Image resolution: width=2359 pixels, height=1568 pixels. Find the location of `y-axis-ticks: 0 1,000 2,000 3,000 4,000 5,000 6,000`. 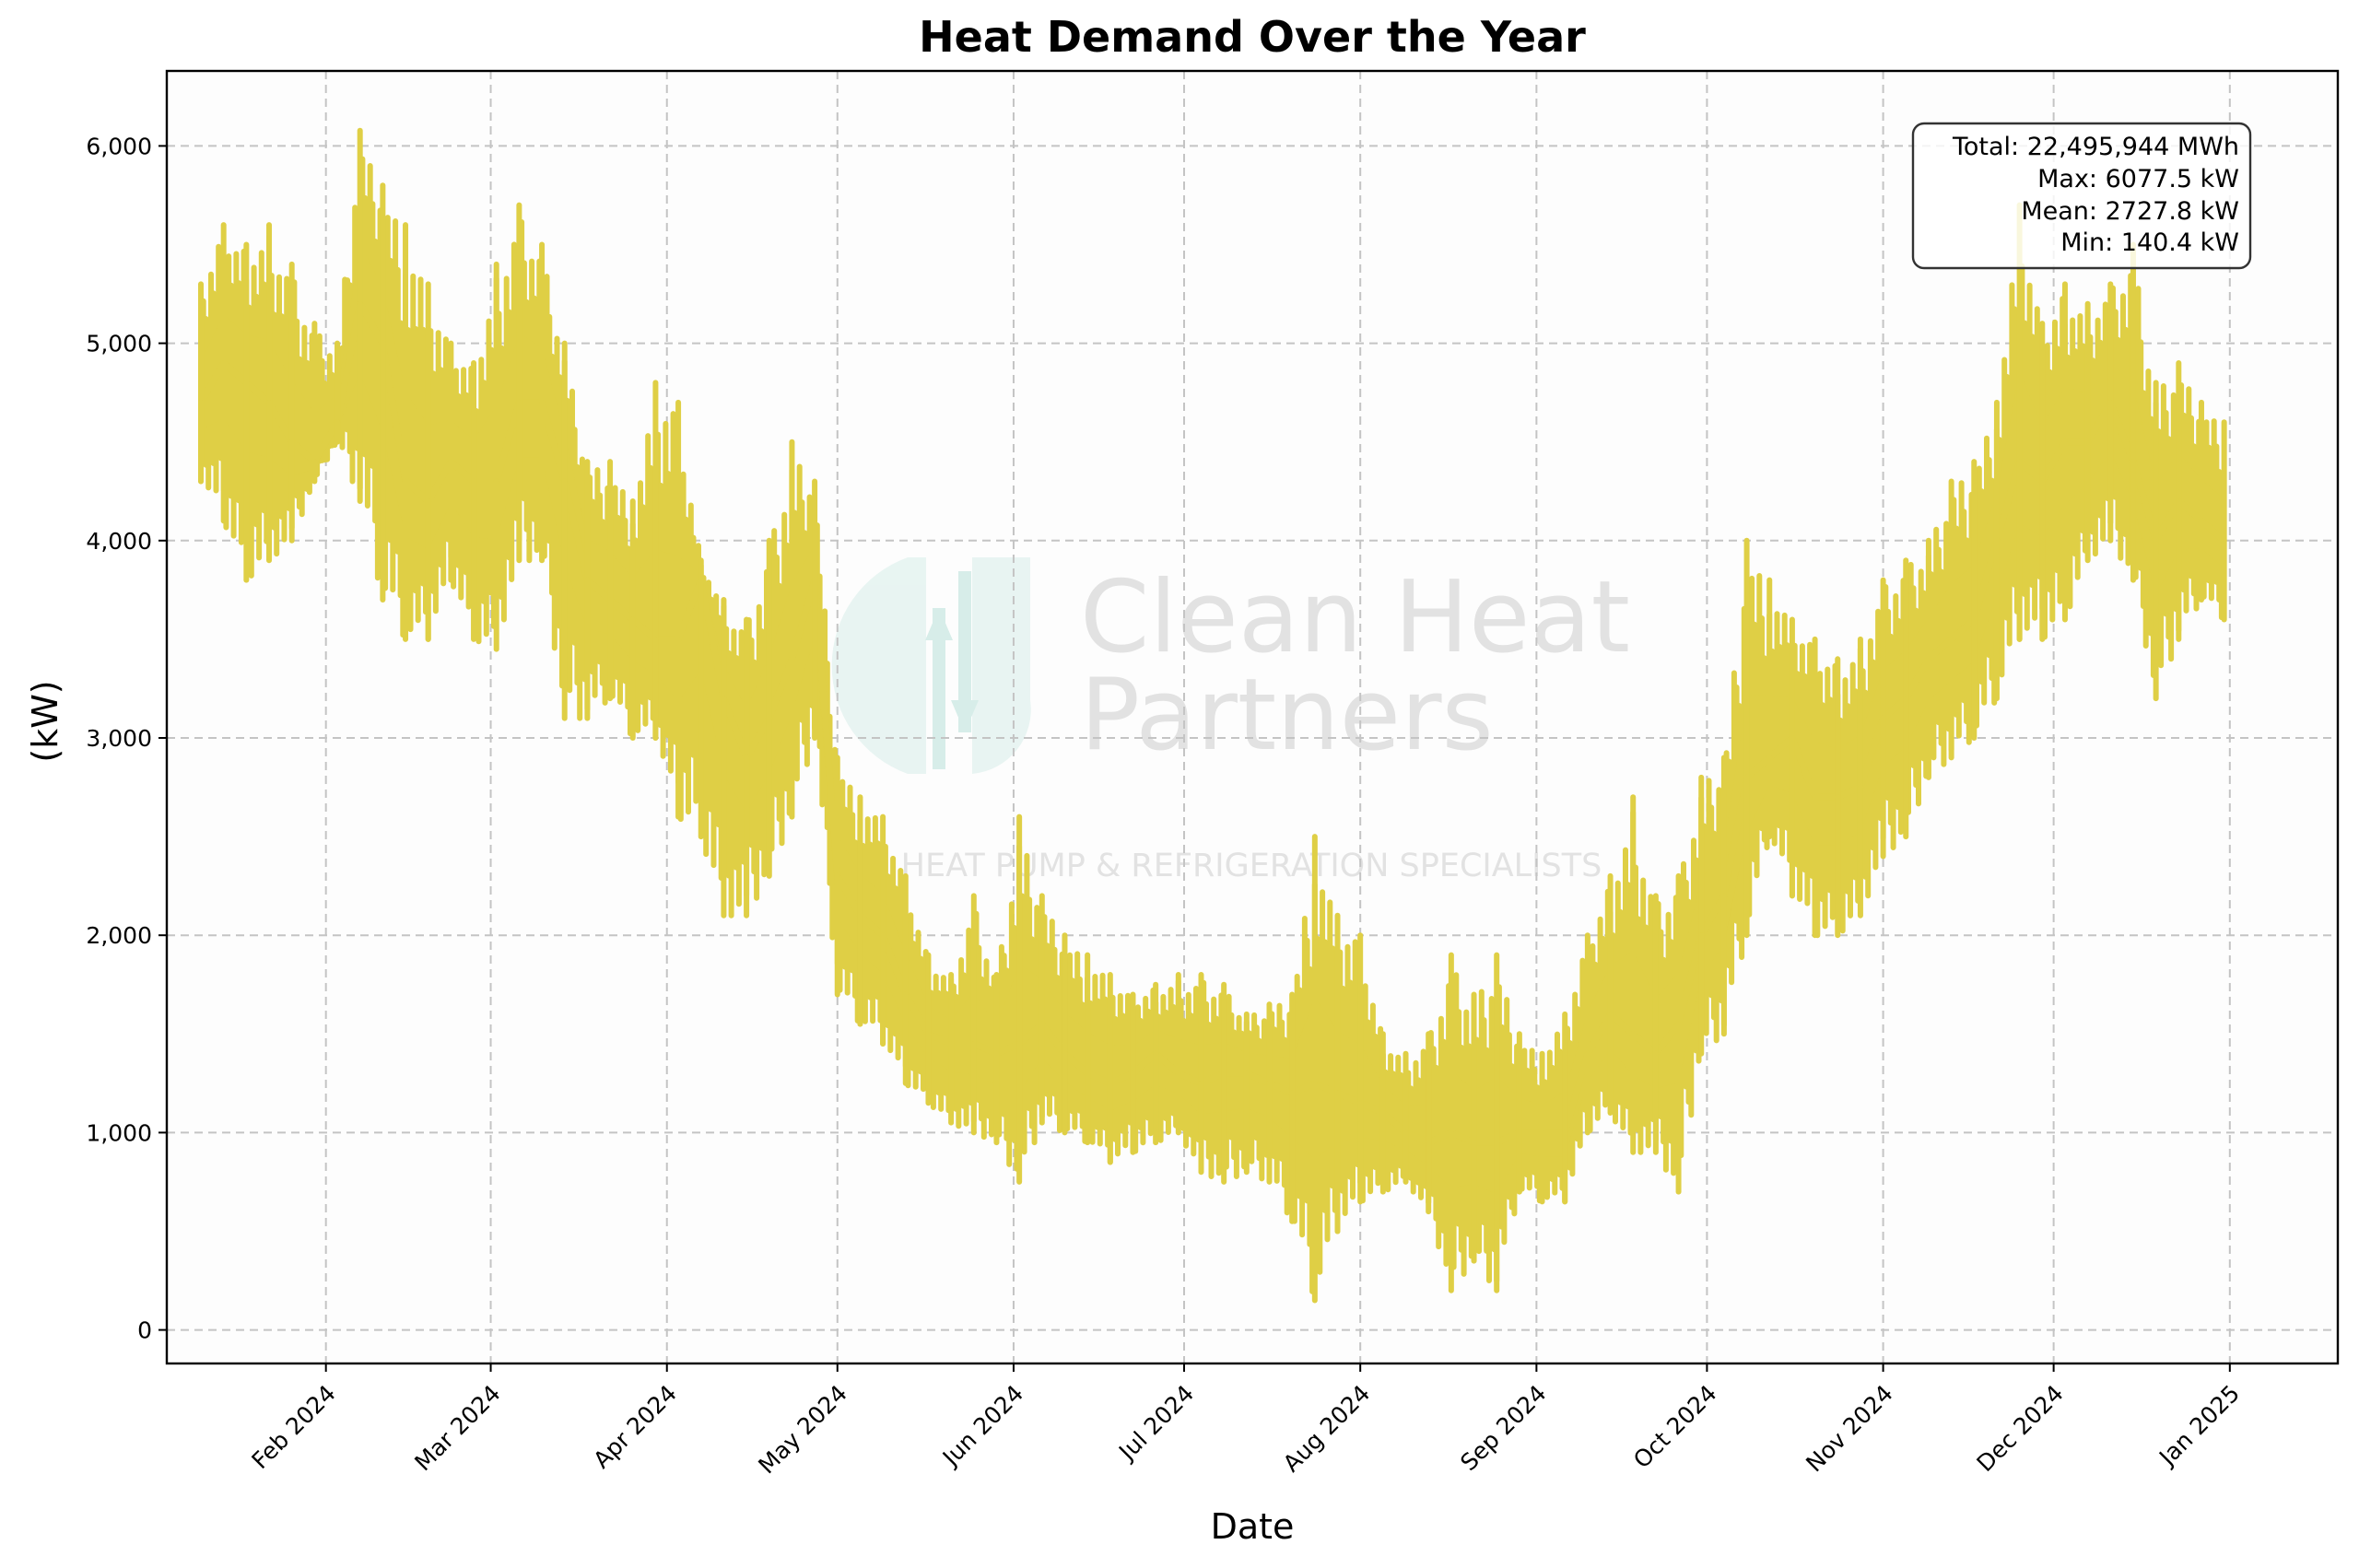

y-axis-ticks: 0 1,000 2,000 3,000 4,000 5,000 6,000 is located at coordinates (126, 738).